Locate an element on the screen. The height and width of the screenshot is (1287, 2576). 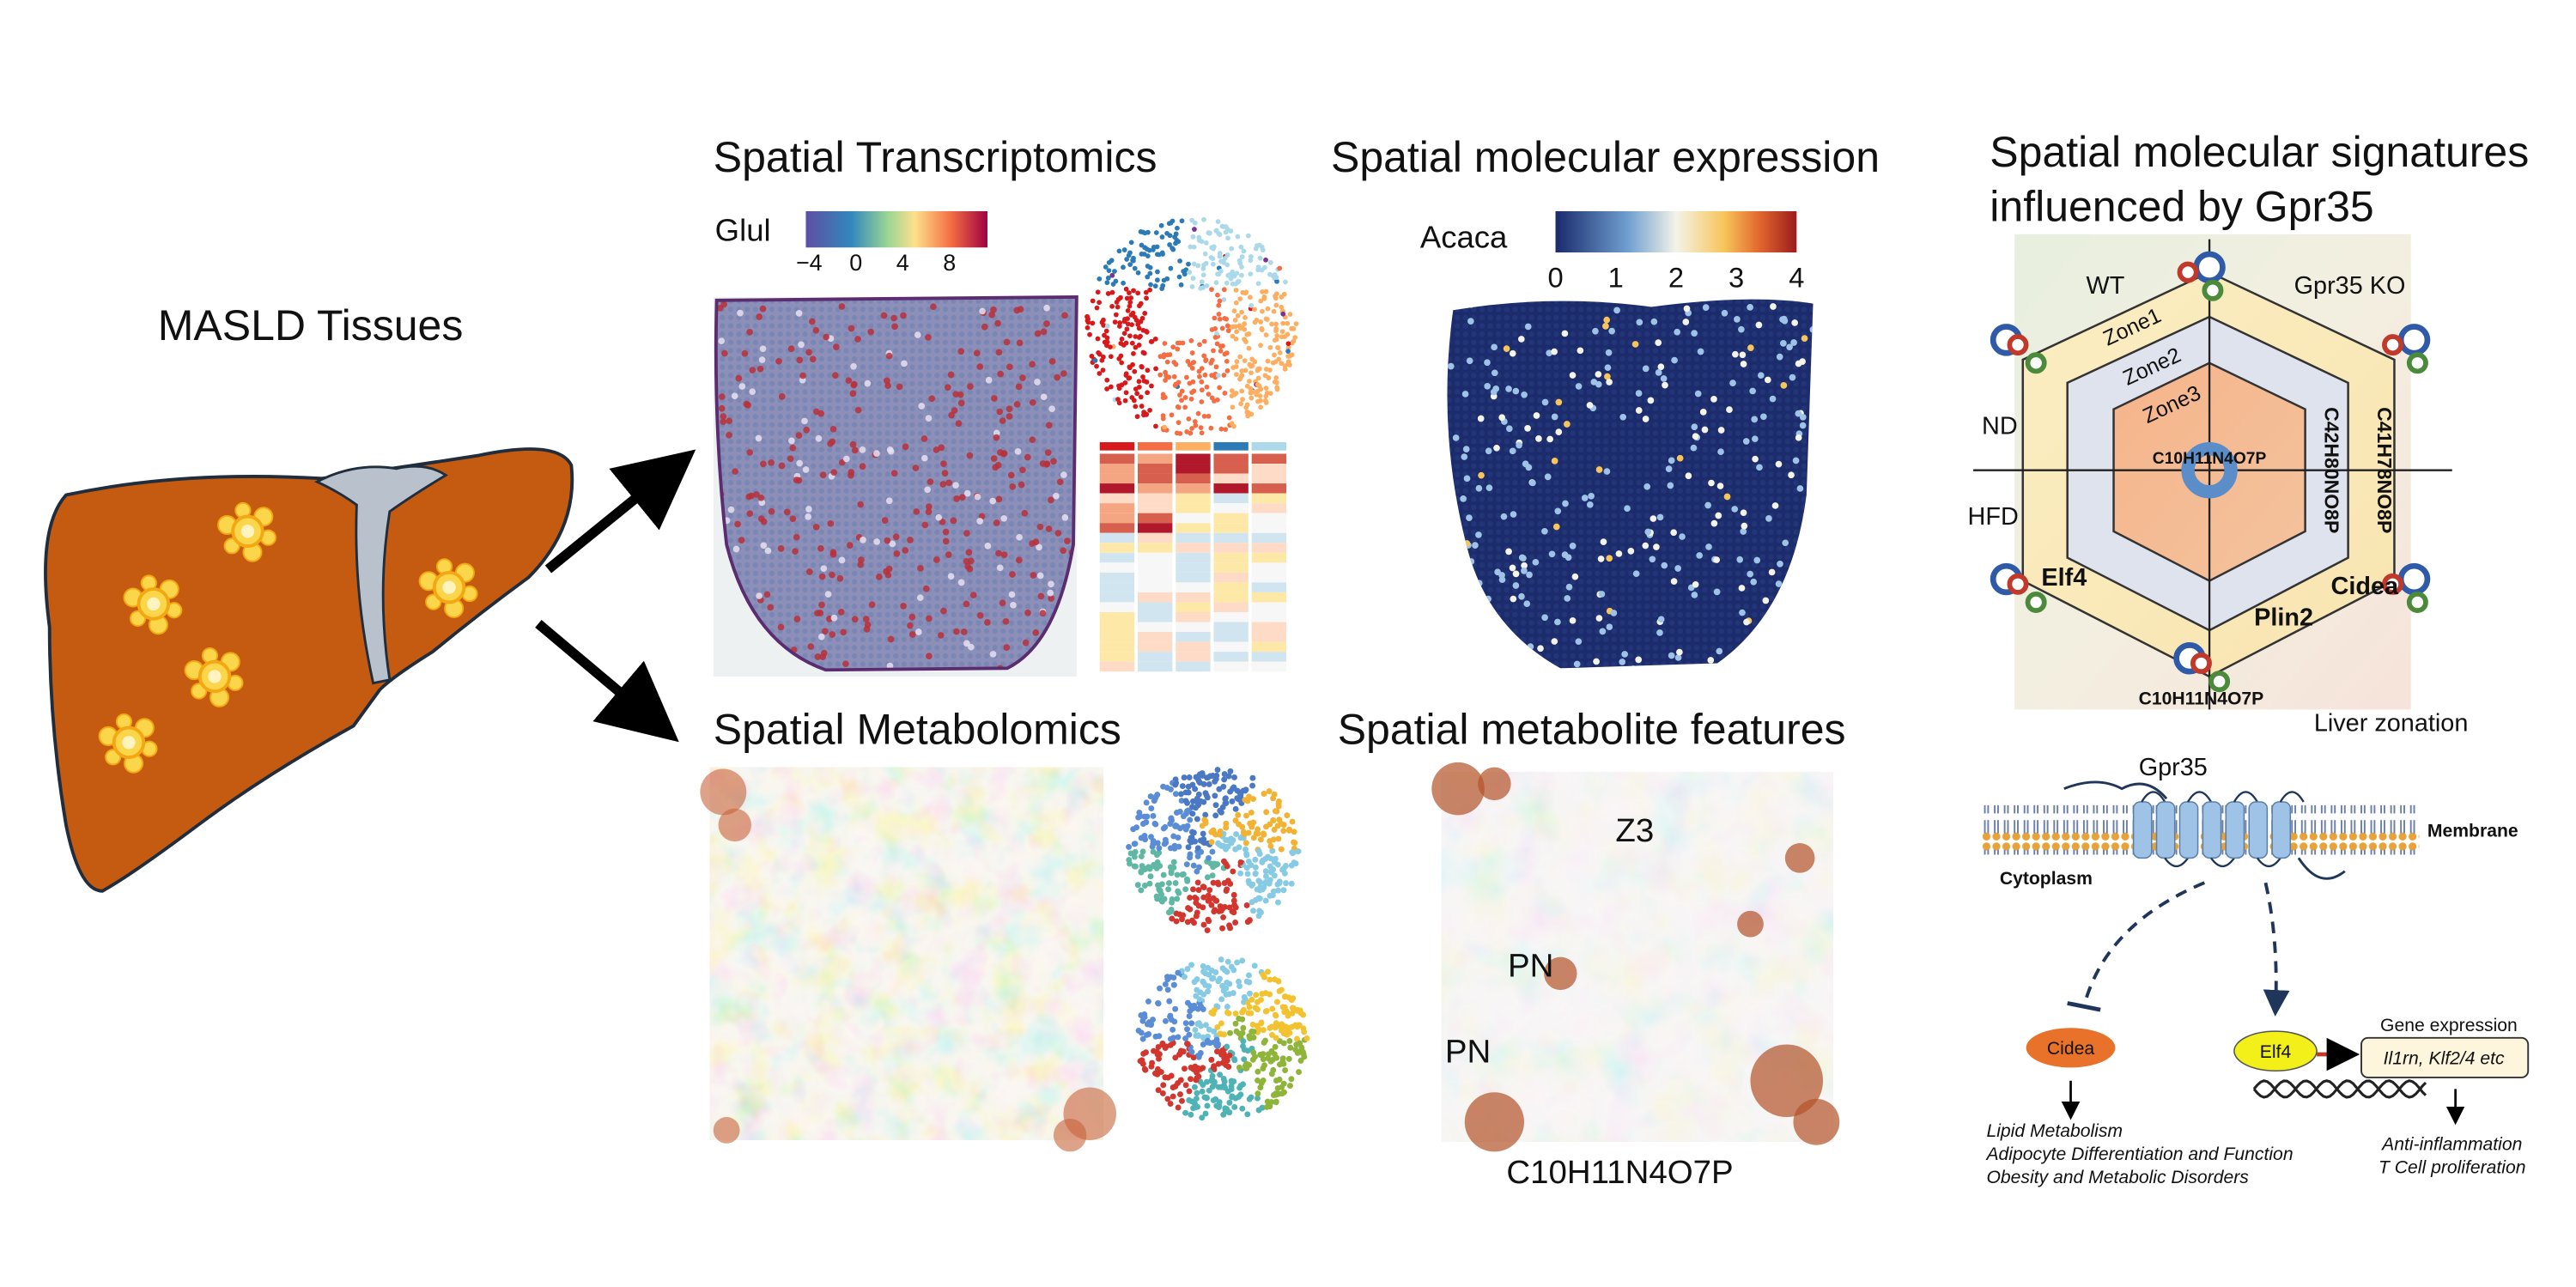
heatmap-header is located at coordinates (1269, 446).